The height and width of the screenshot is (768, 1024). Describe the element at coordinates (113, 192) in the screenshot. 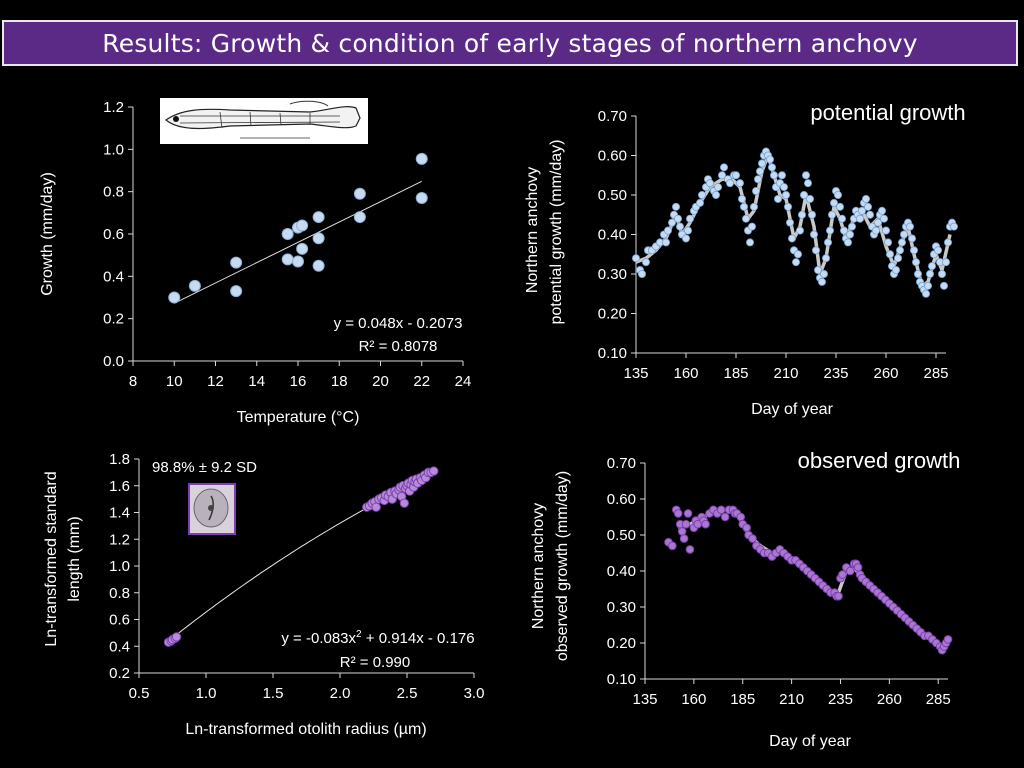

I see `y-tick-label: 0.8` at that location.